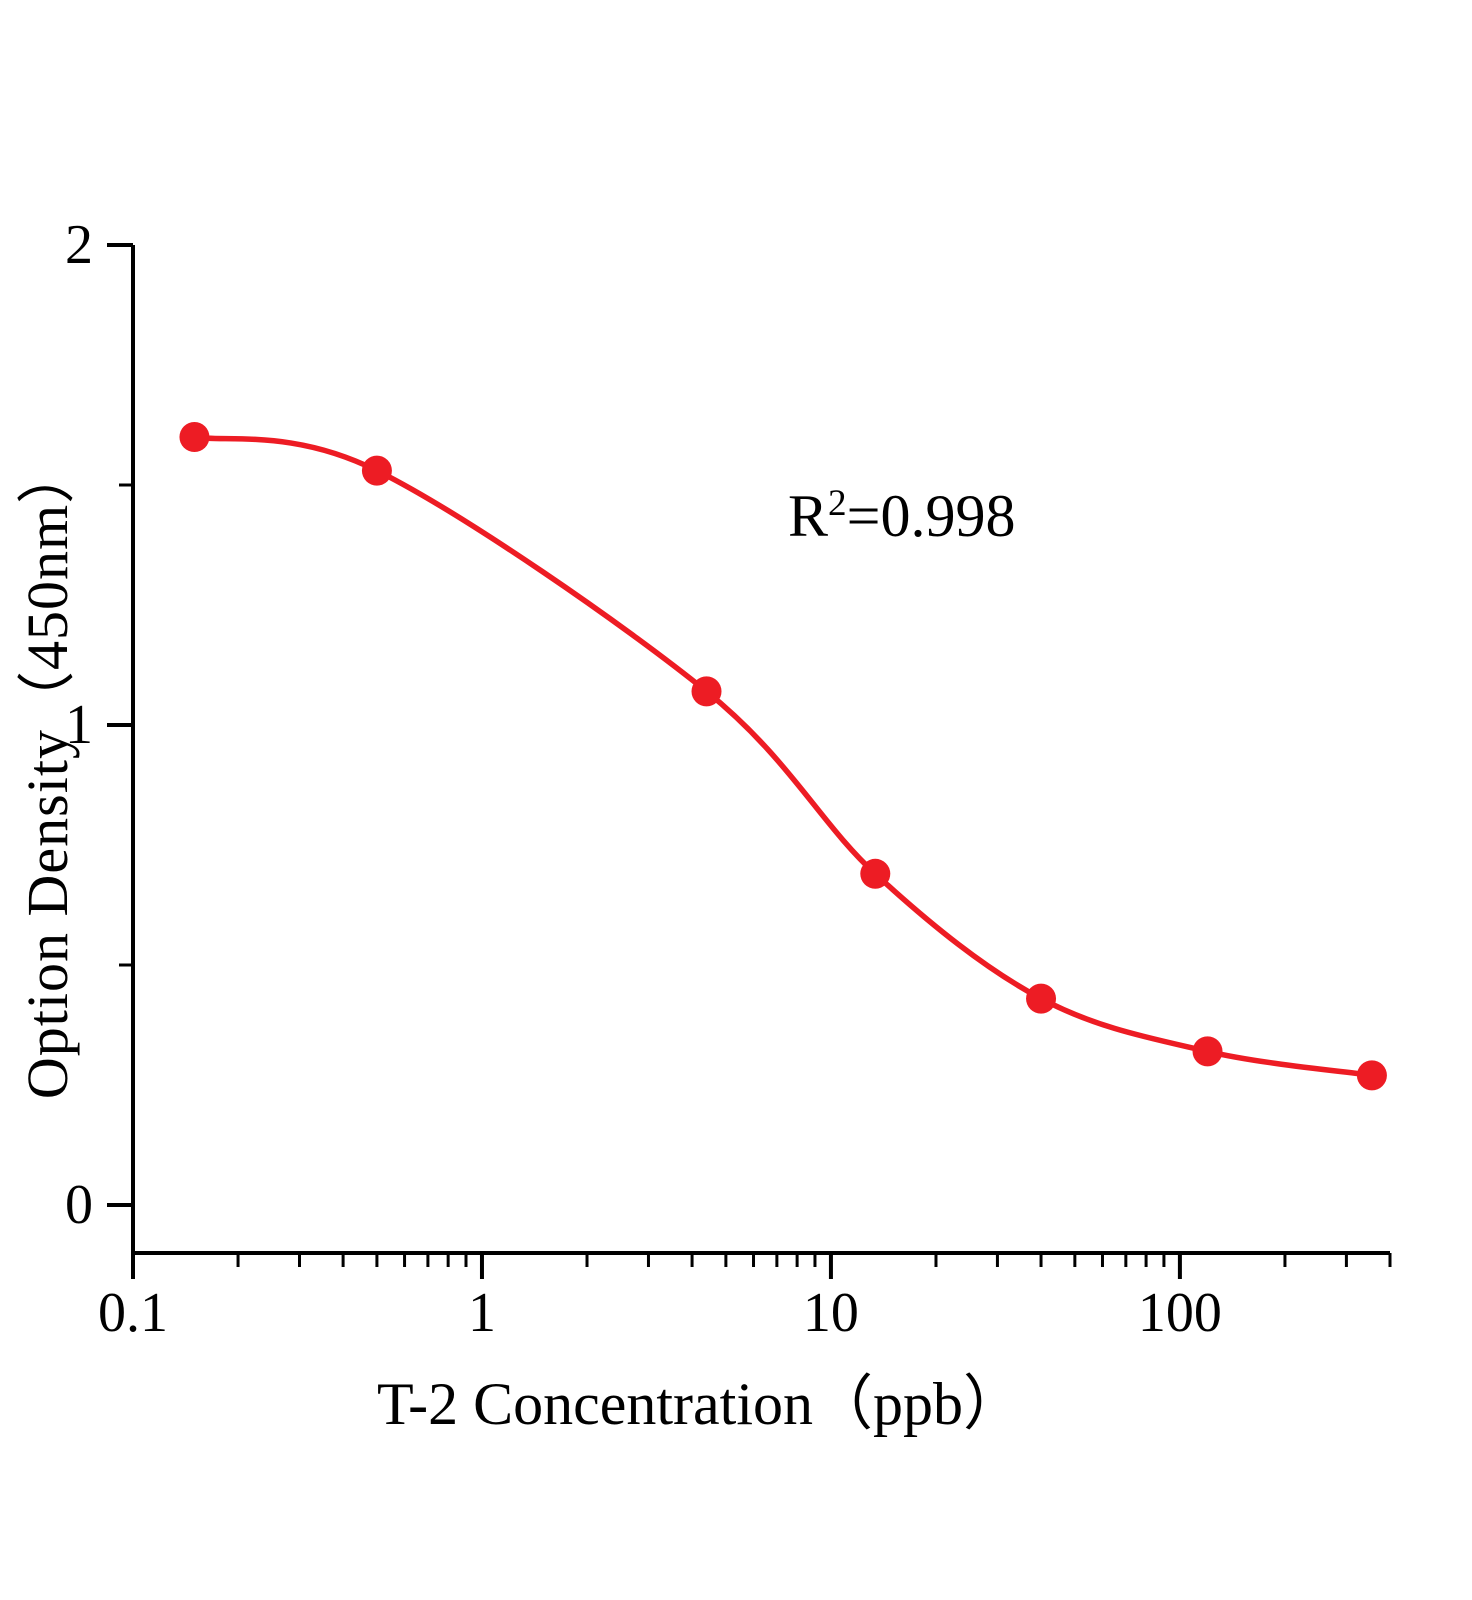  I want to click on y-tick-label: 0, so click(79, 1205).